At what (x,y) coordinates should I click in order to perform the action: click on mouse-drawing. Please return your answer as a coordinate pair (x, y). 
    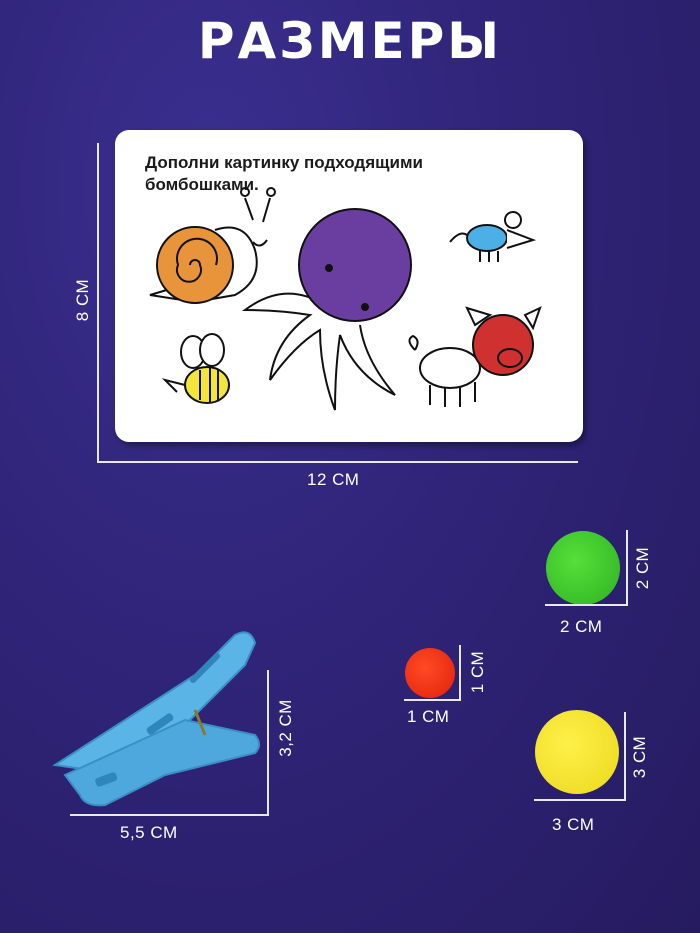
    Looking at the image, I should click on (493, 236).